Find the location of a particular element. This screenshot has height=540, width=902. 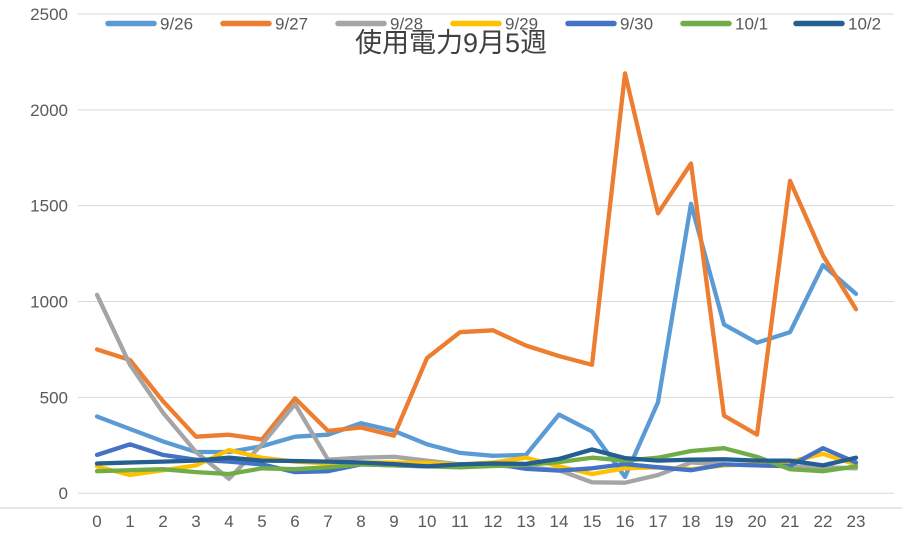

legend-item-9/27: 9/27 is located at coordinates (264, 24).